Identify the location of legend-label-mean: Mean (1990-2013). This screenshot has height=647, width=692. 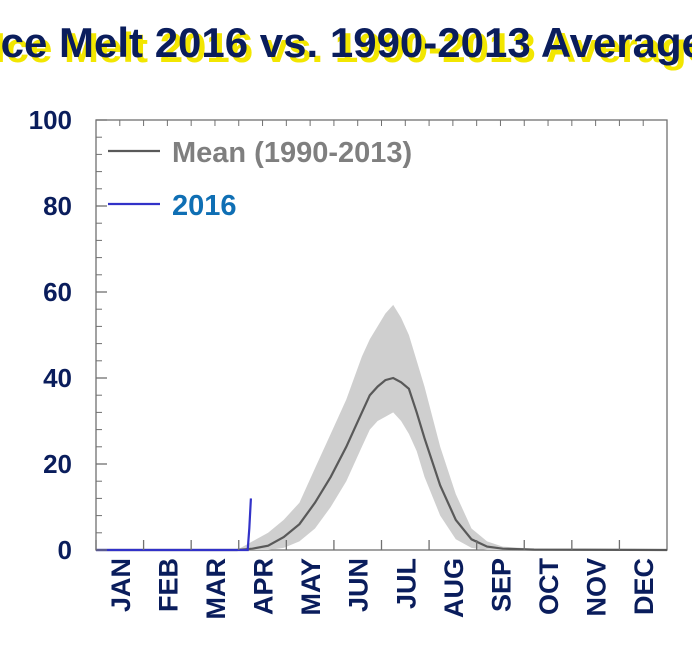
(292, 153).